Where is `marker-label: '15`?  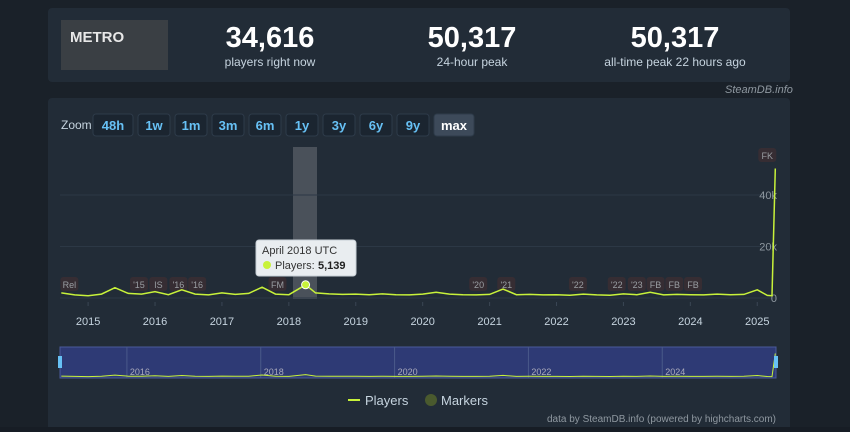
marker-label: '15 is located at coordinates (139, 285).